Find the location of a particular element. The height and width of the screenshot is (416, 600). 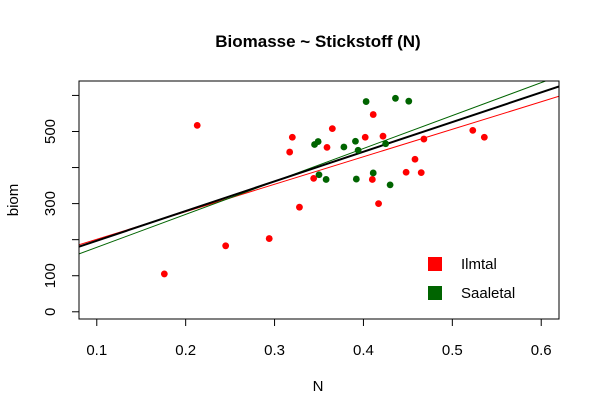

y-tick-label: 300 is located at coordinates (50, 203).